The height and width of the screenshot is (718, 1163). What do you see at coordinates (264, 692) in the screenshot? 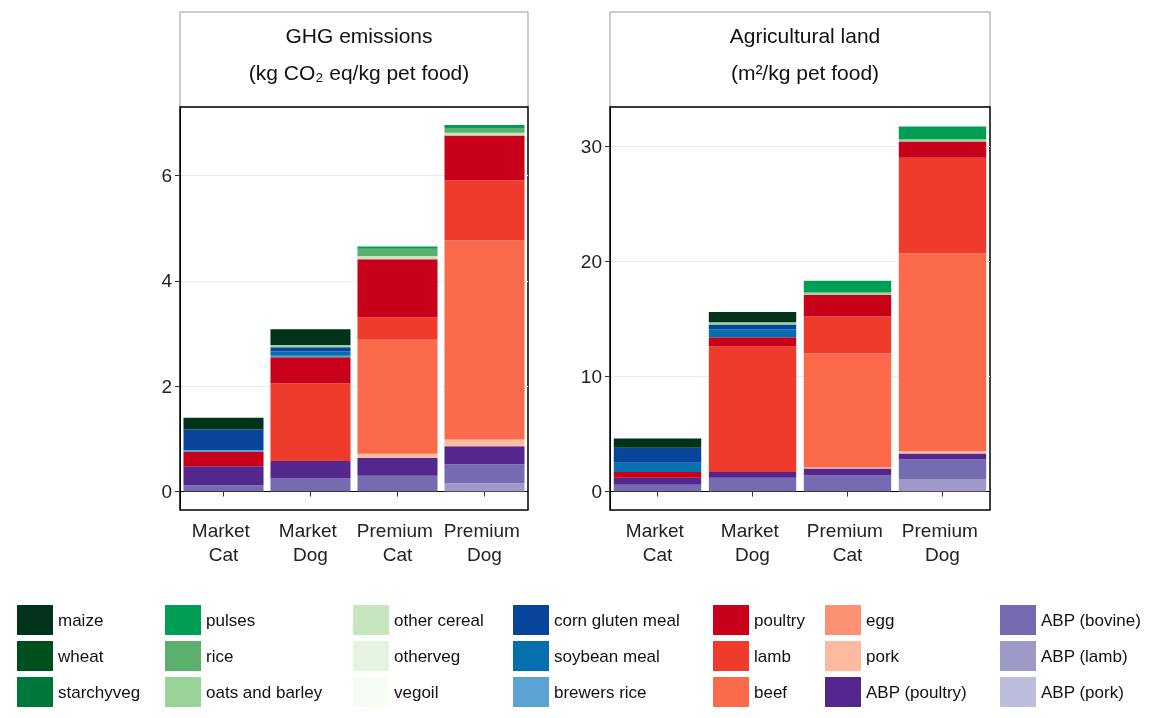
I see `legend-label: oats and barley` at bounding box center [264, 692].